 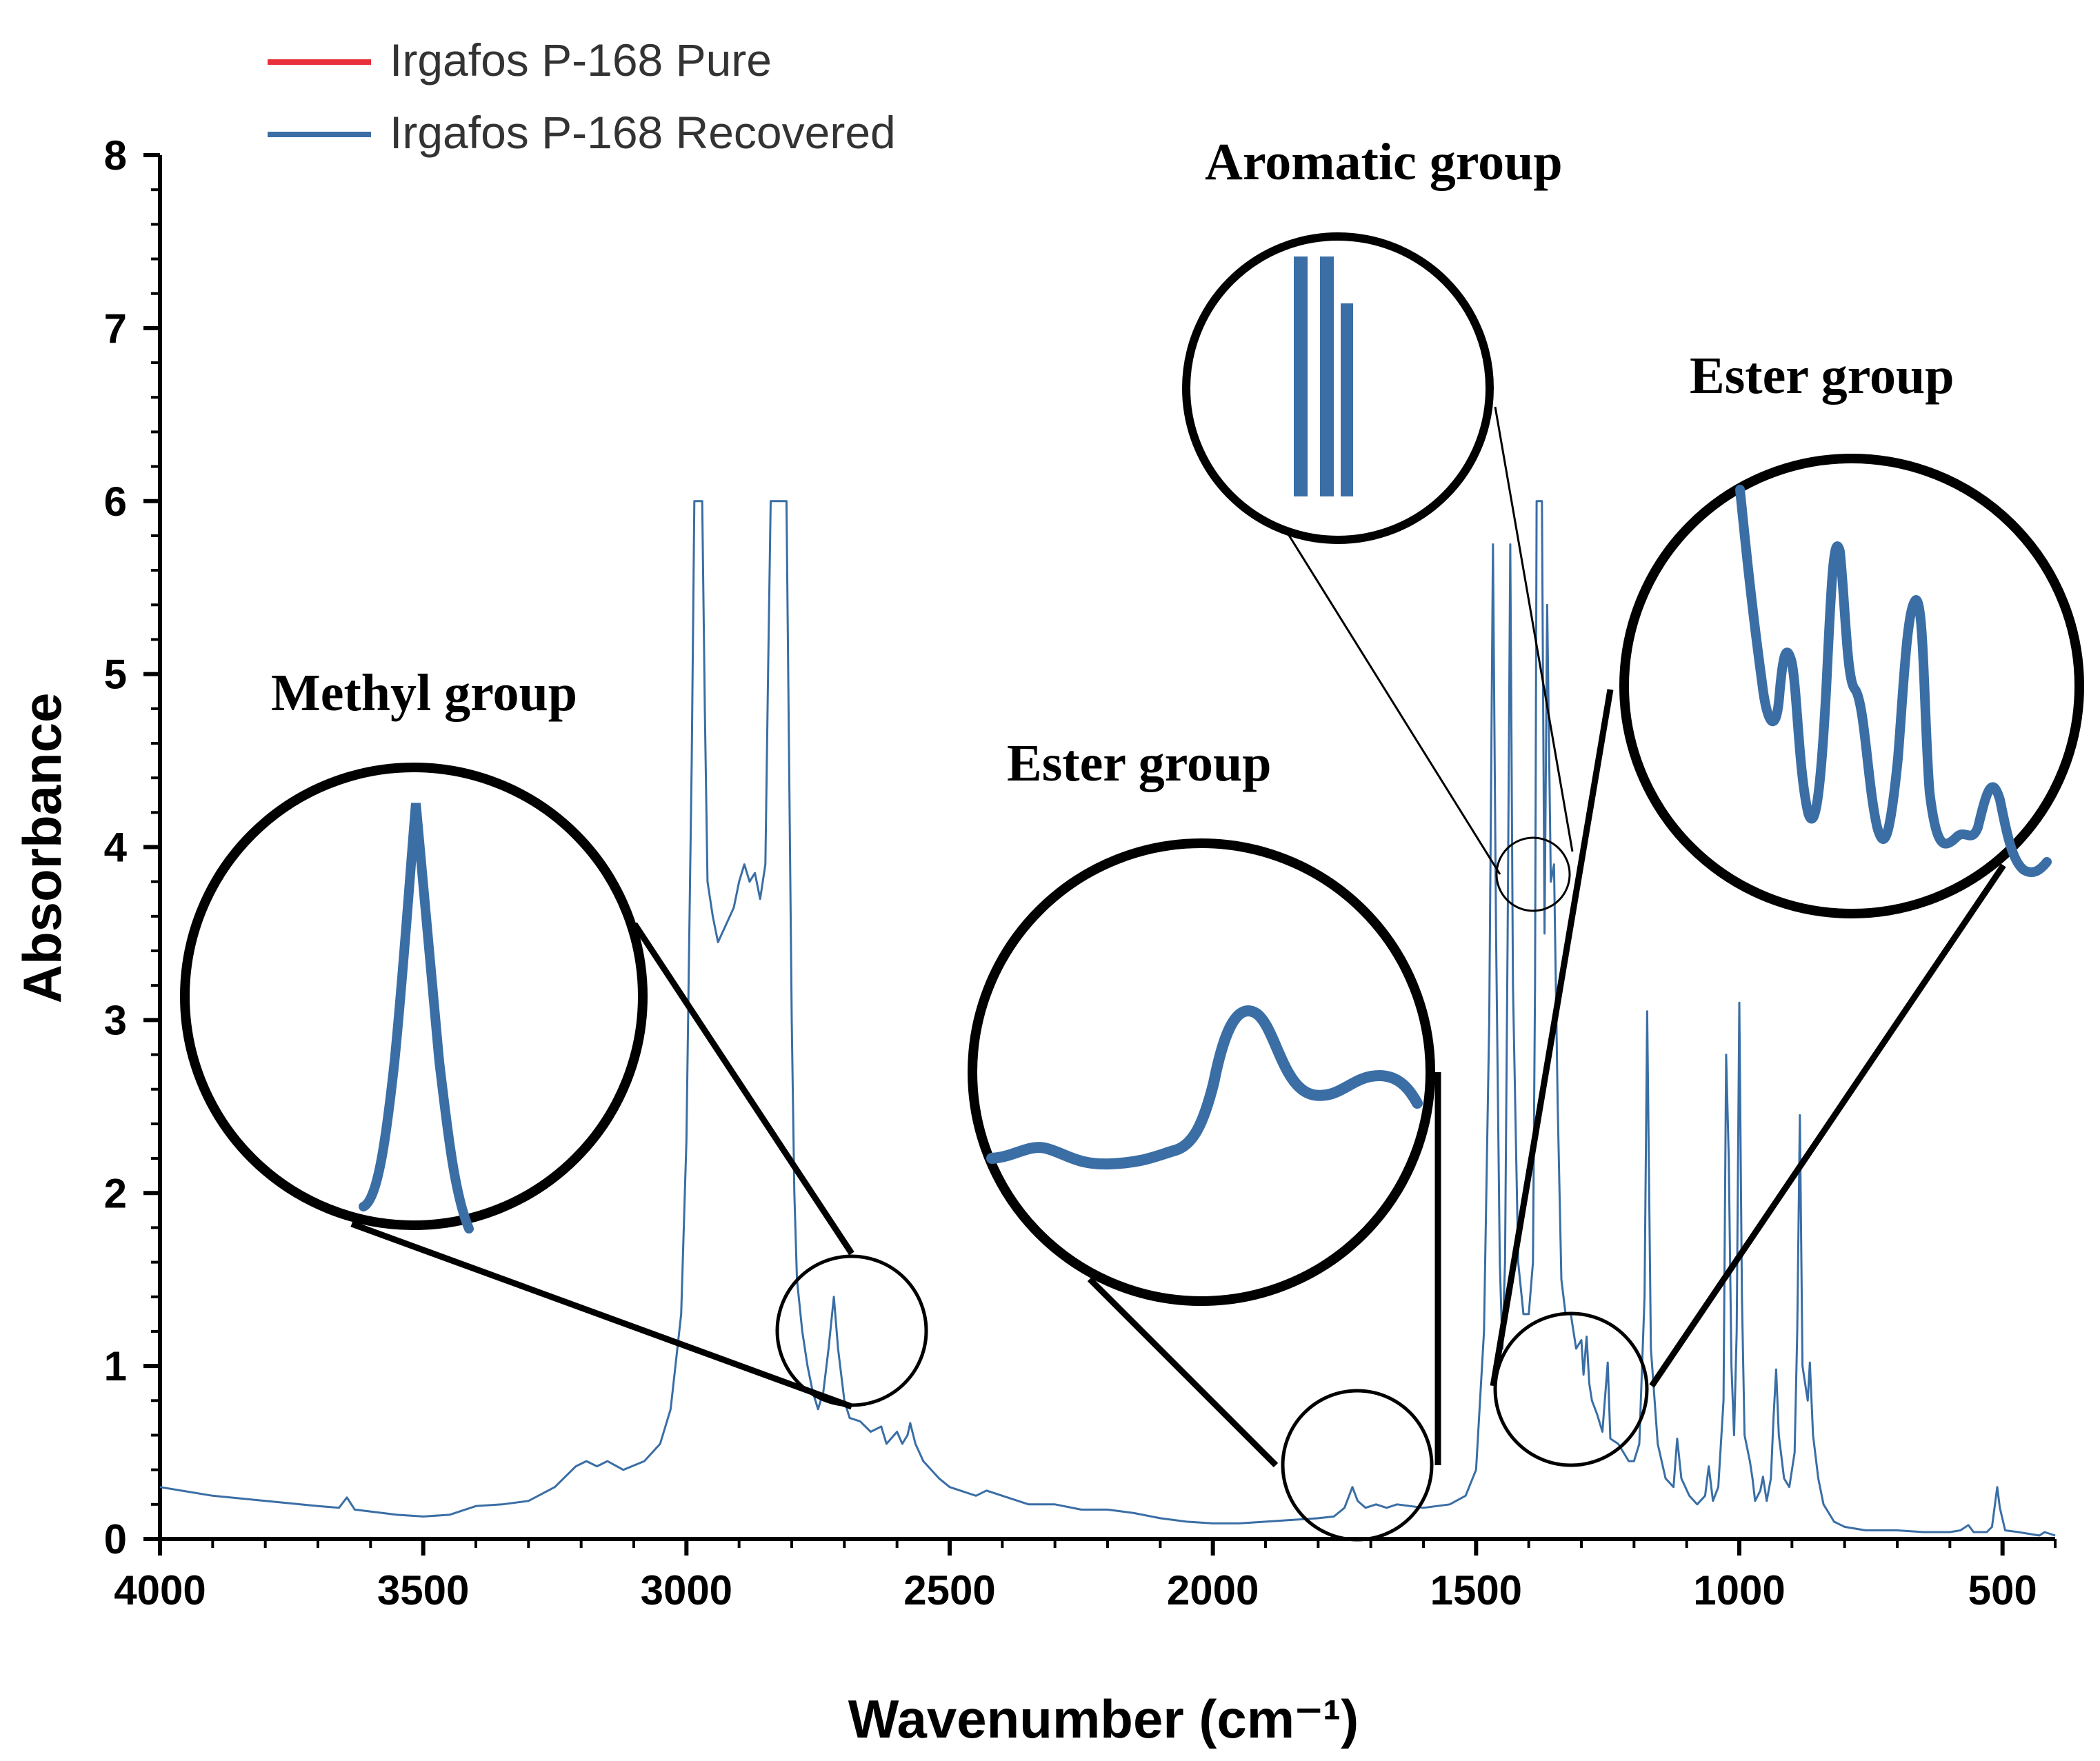 What do you see at coordinates (115, 1366) in the screenshot?
I see `y-tick-label: 1` at bounding box center [115, 1366].